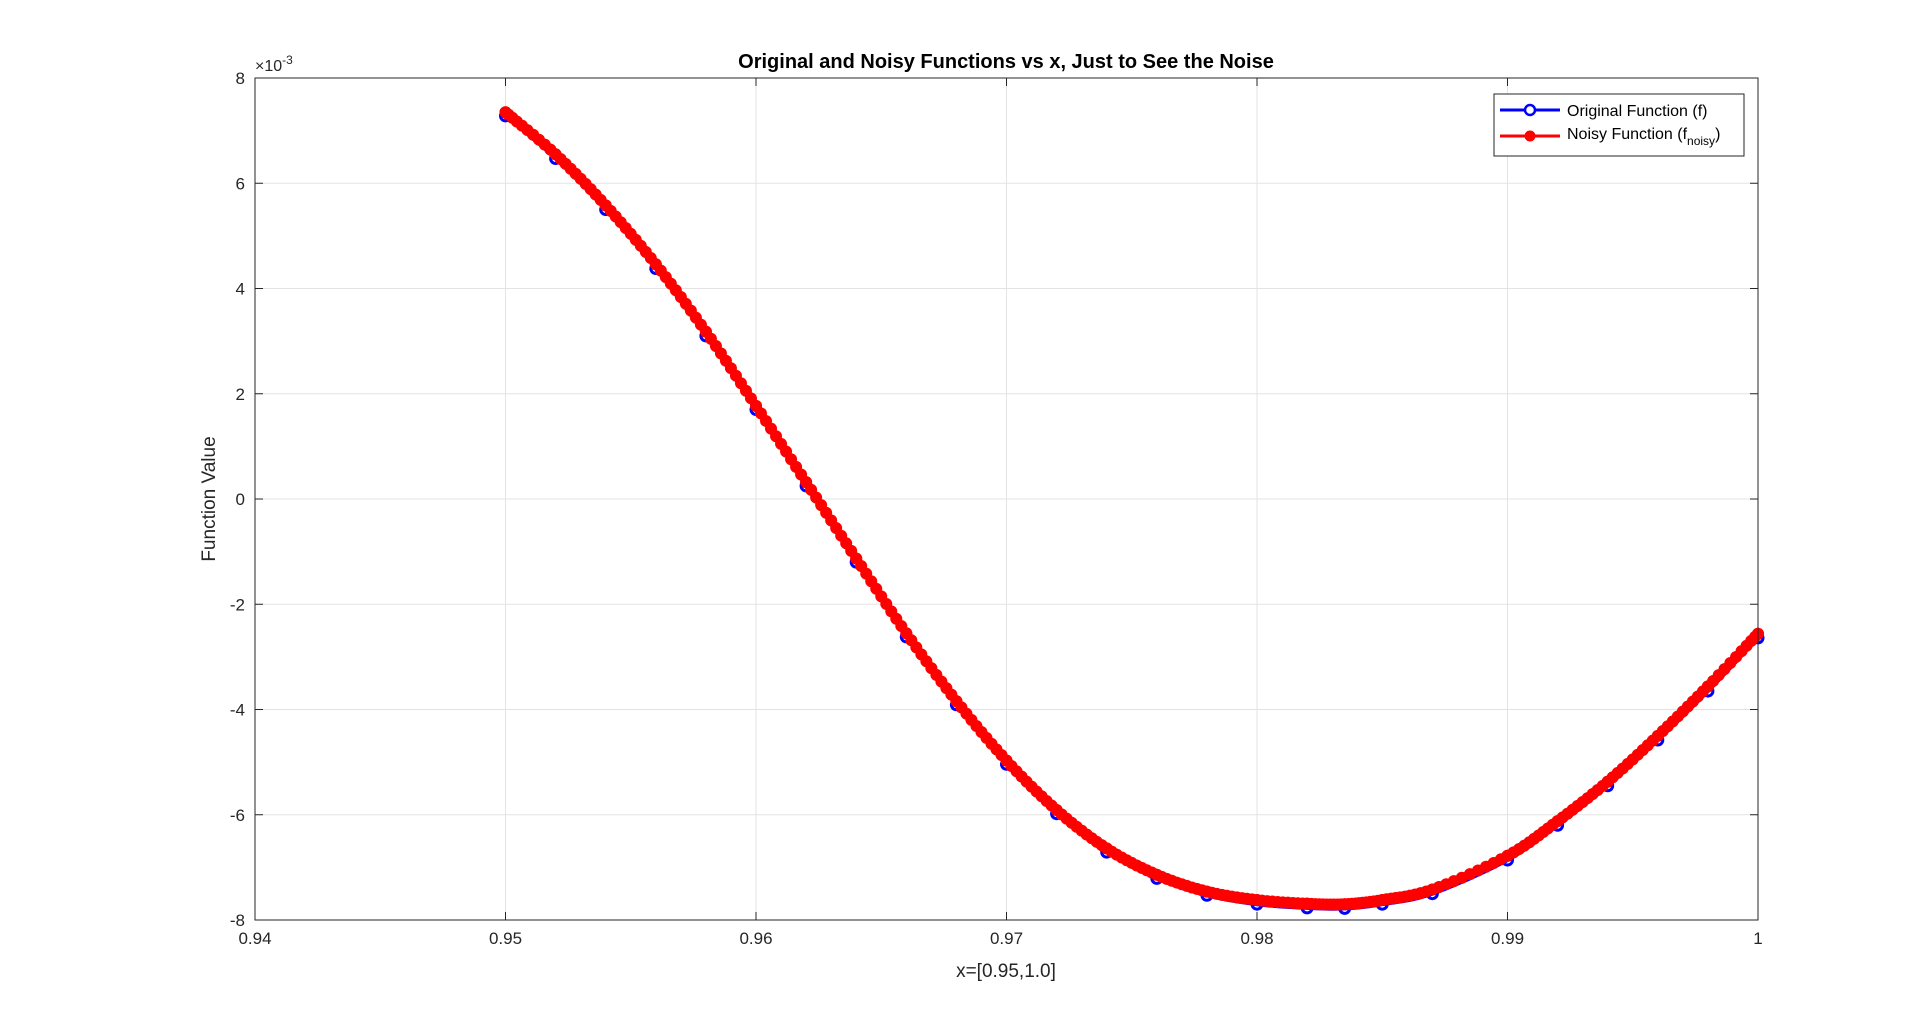 Image resolution: width=1920 pixels, height=1019 pixels. Describe the element at coordinates (237, 920) in the screenshot. I see `y-tick-label: -8` at that location.